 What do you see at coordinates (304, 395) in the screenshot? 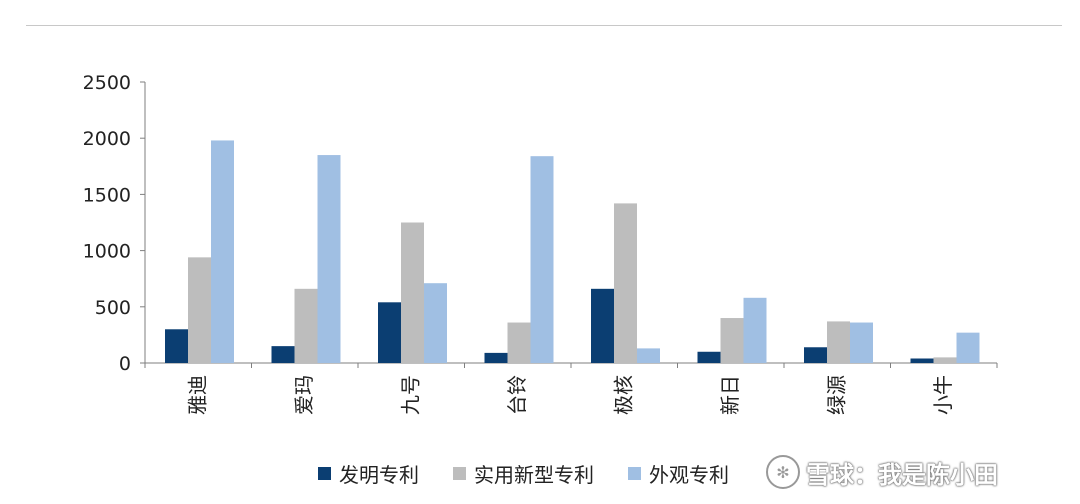
I see `x-category-label: 爱玛` at bounding box center [304, 395].